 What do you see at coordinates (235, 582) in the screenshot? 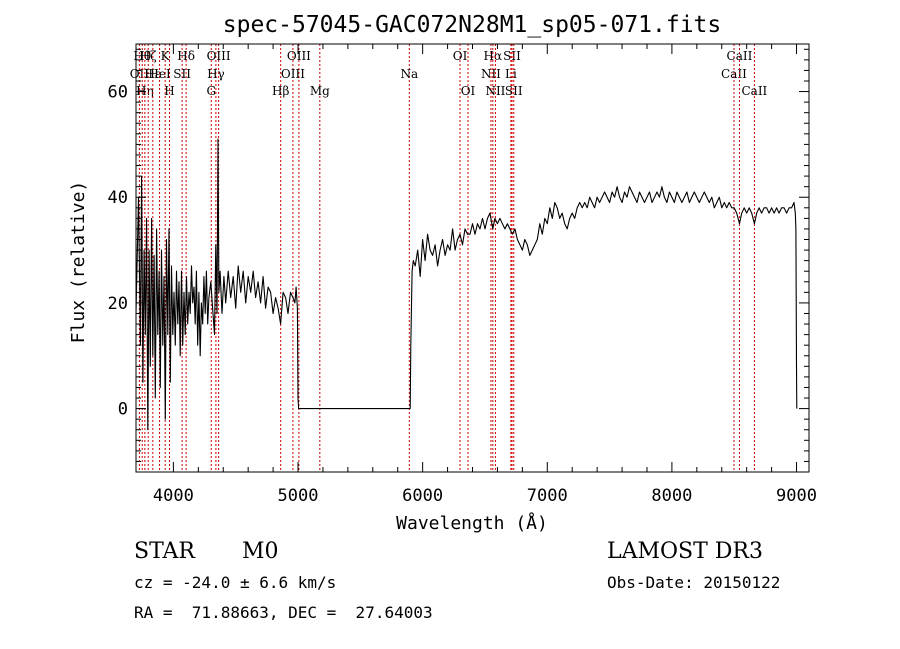
I see `redshift-velocity: cz = -24.0 ± 6.6 km/s` at bounding box center [235, 582].